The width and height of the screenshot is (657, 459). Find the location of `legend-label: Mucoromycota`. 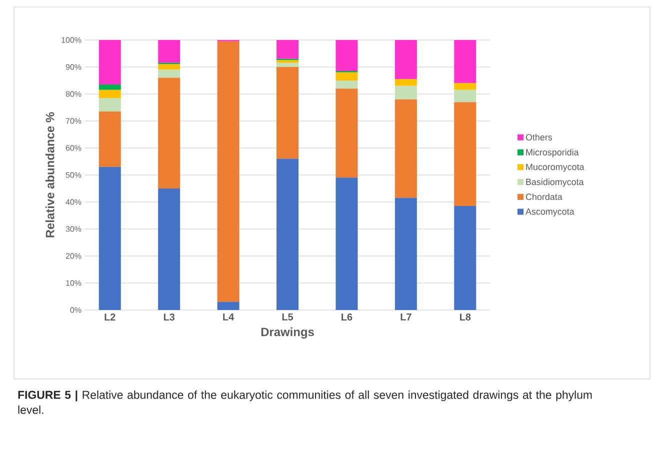

legend-label: Mucoromycota is located at coordinates (555, 168).